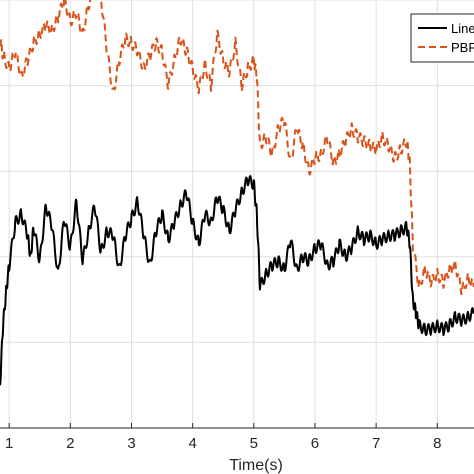 The height and width of the screenshot is (474, 474). What do you see at coordinates (462, 28) in the screenshot?
I see `legend-label-linea: Linea` at bounding box center [462, 28].